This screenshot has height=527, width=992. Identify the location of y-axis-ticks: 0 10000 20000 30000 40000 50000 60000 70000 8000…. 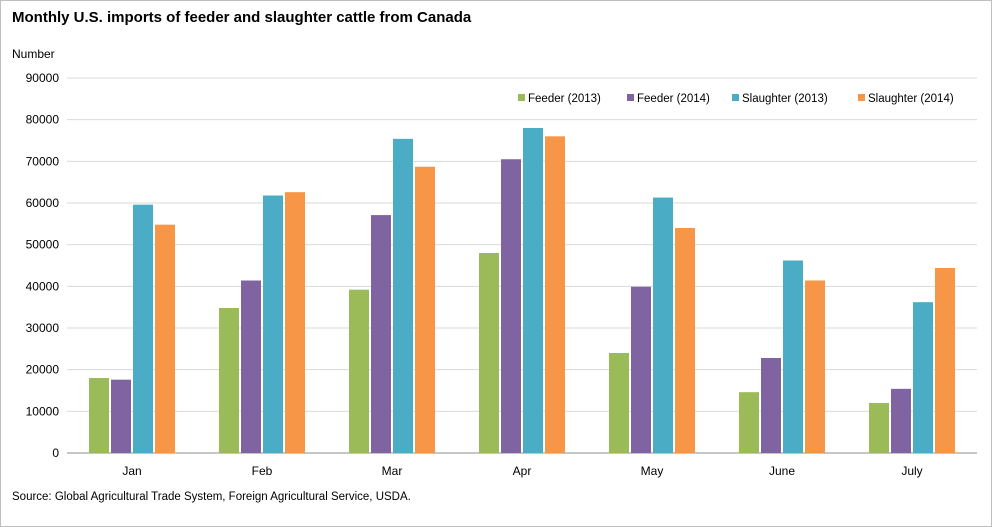
(43, 265).